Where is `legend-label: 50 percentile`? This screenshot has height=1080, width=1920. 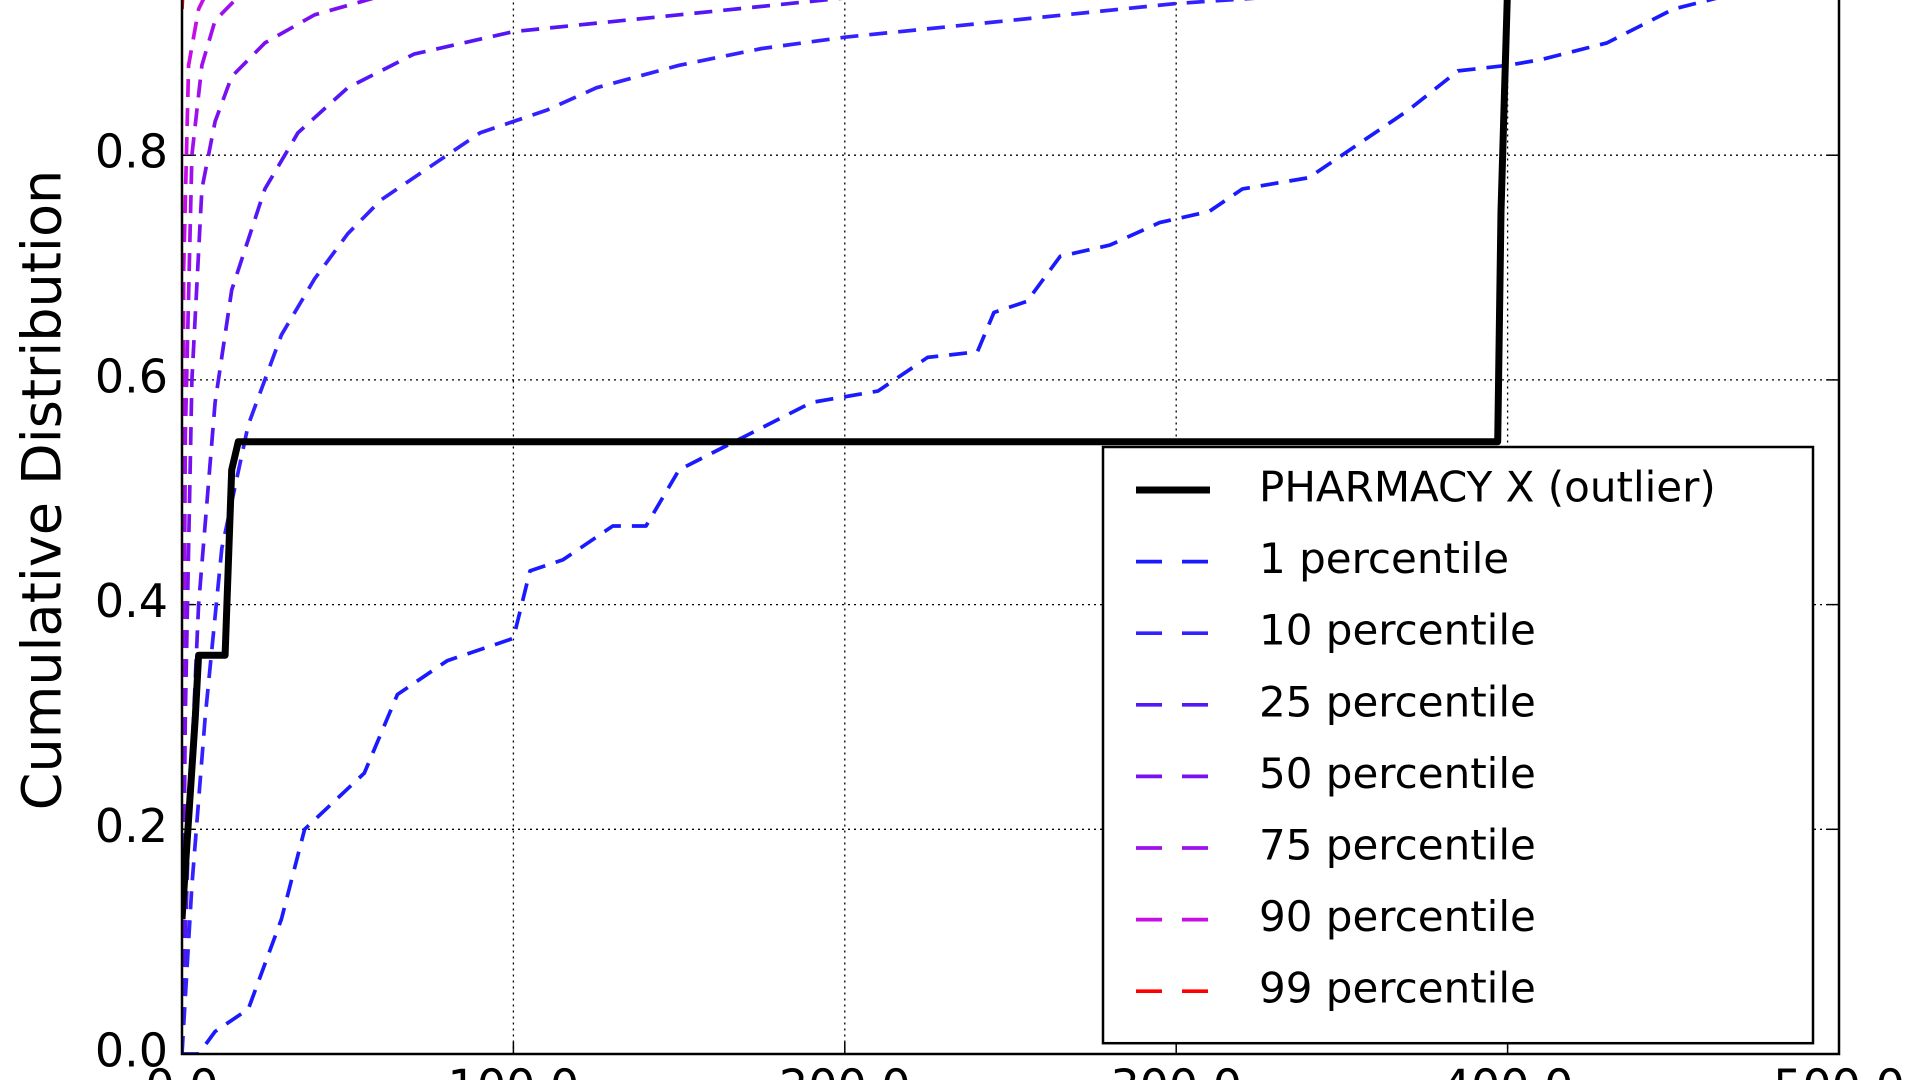 legend-label: 50 percentile is located at coordinates (1397, 773).